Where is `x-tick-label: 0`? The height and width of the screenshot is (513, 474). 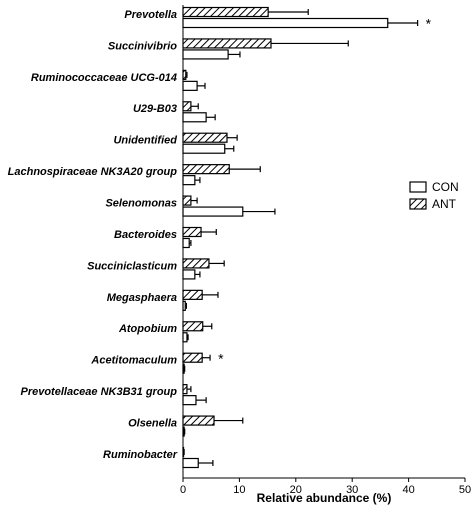
x-tick-label: 0 is located at coordinates (183, 490).